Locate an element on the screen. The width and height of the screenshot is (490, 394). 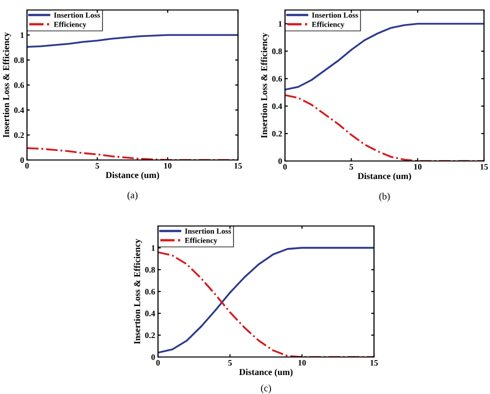
text: (b) is located at coordinates (384, 197).